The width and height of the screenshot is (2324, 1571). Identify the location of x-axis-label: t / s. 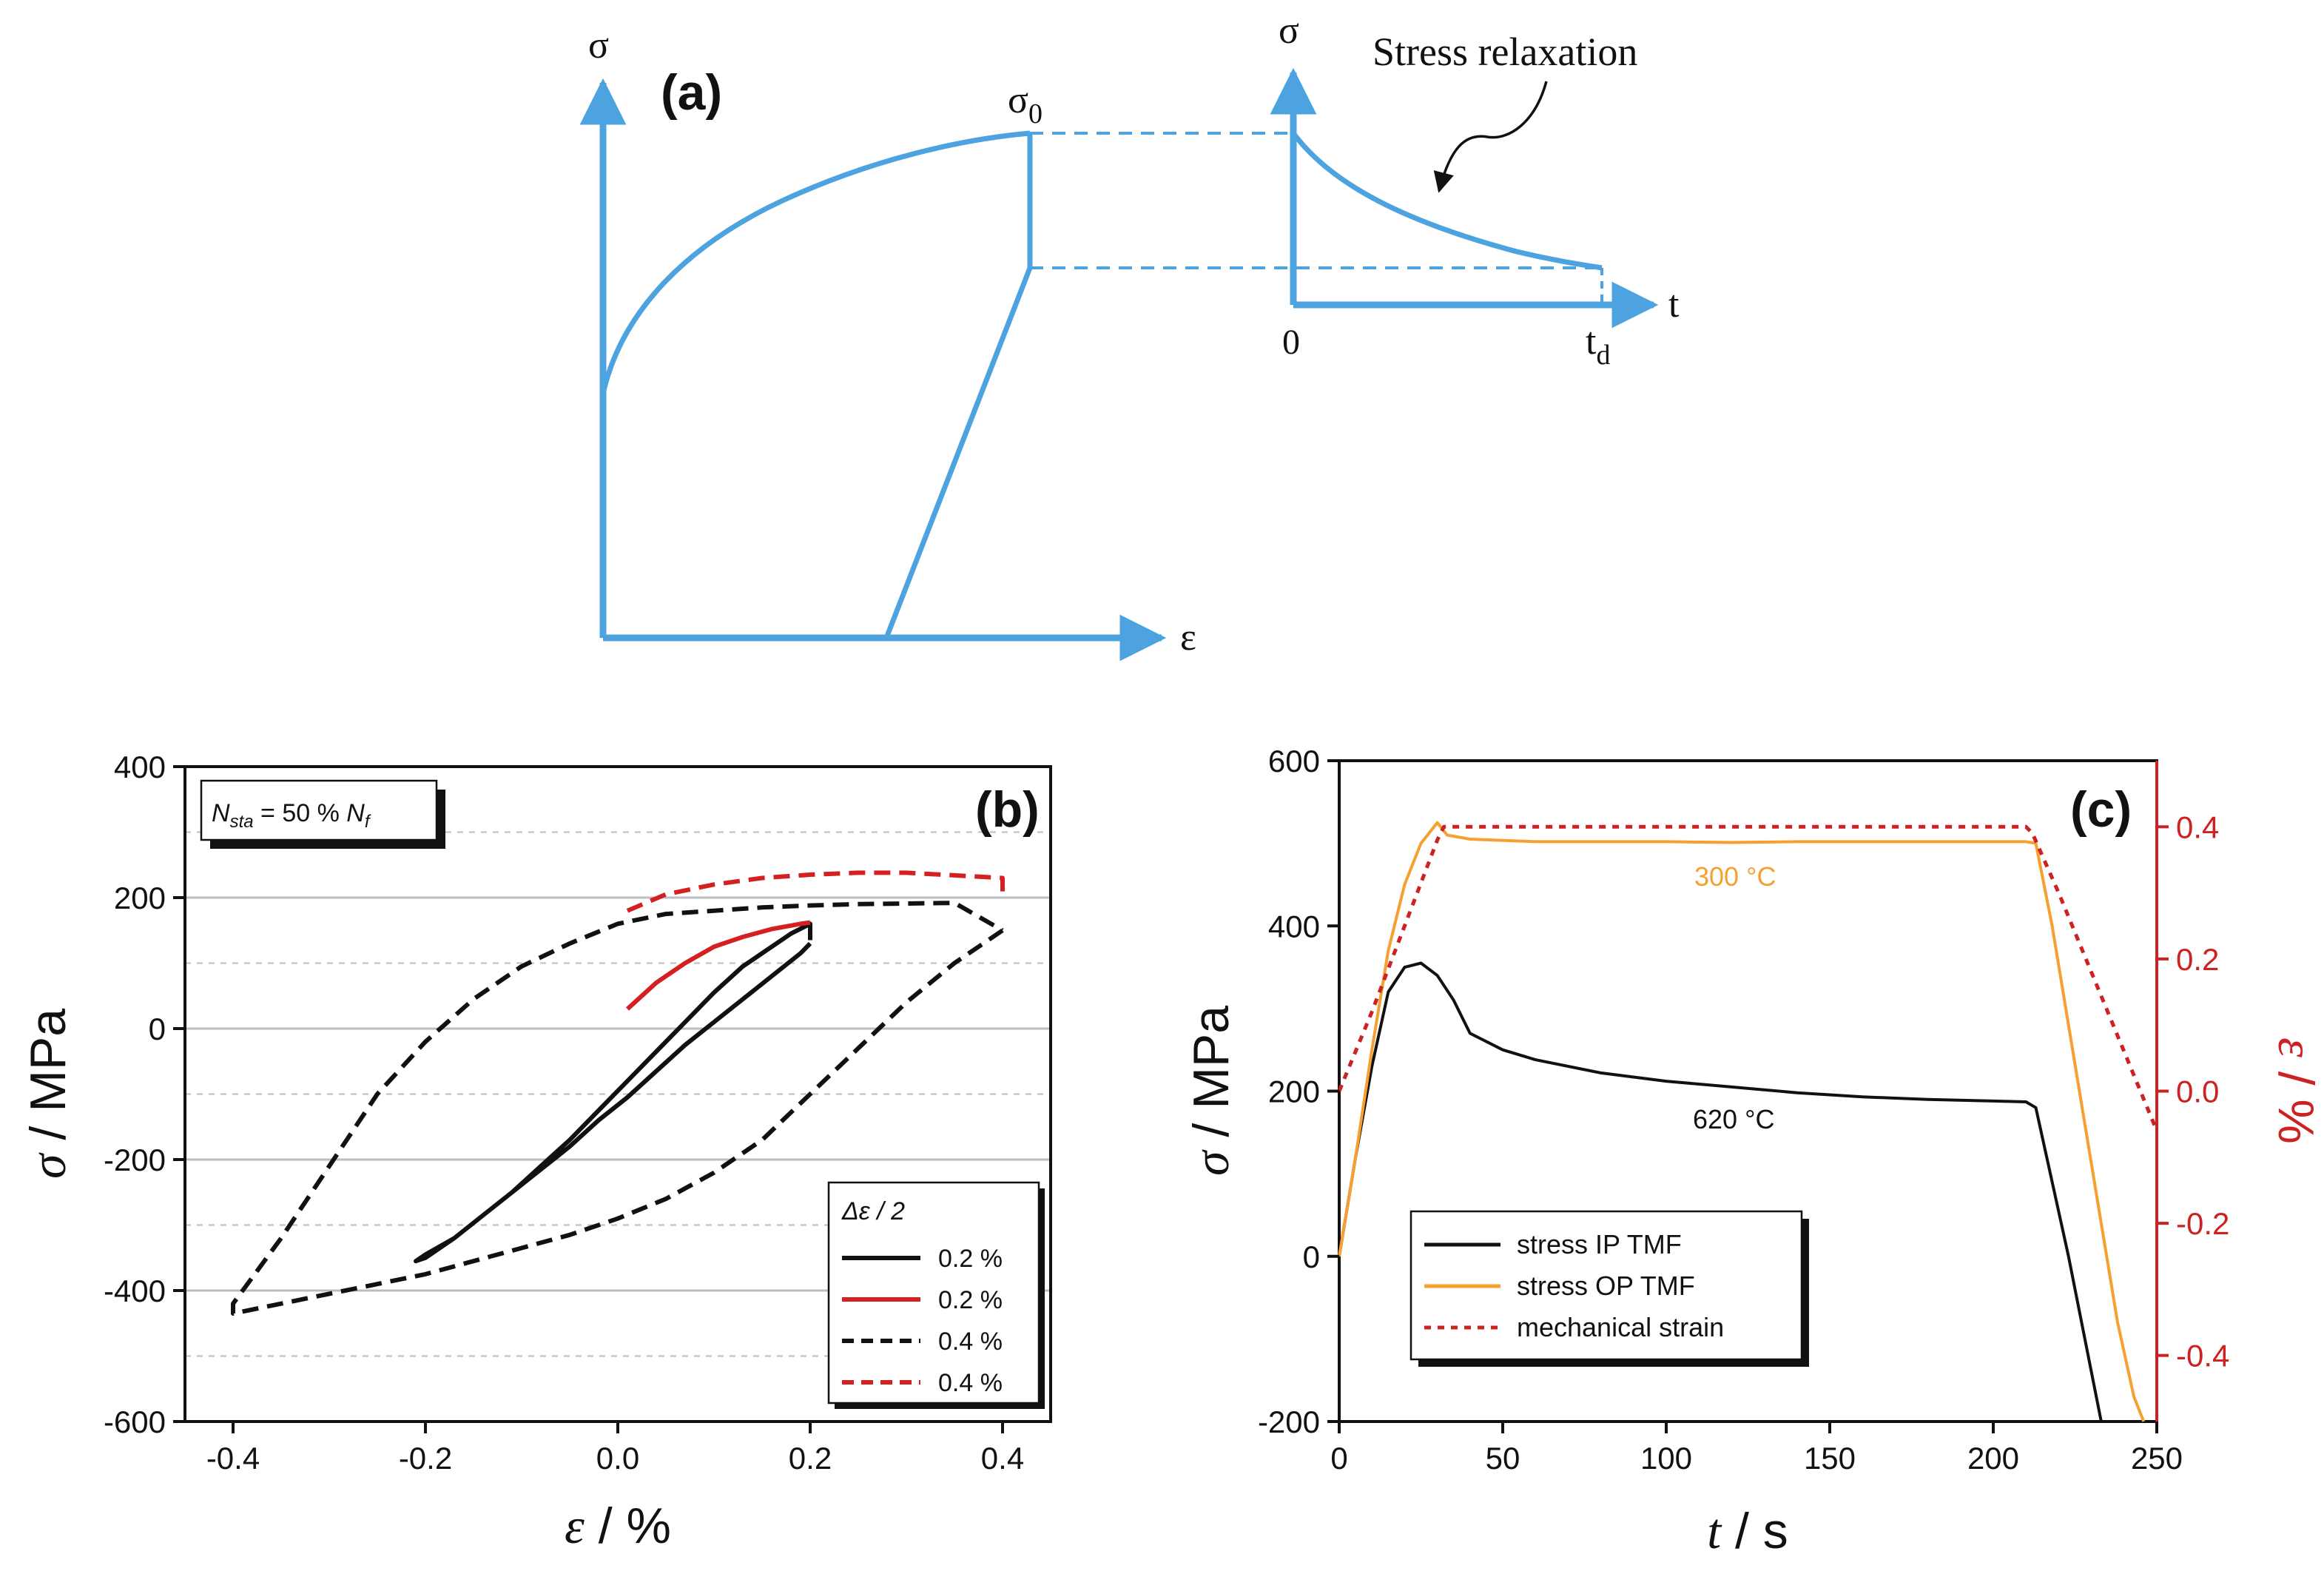
(1747, 1531).